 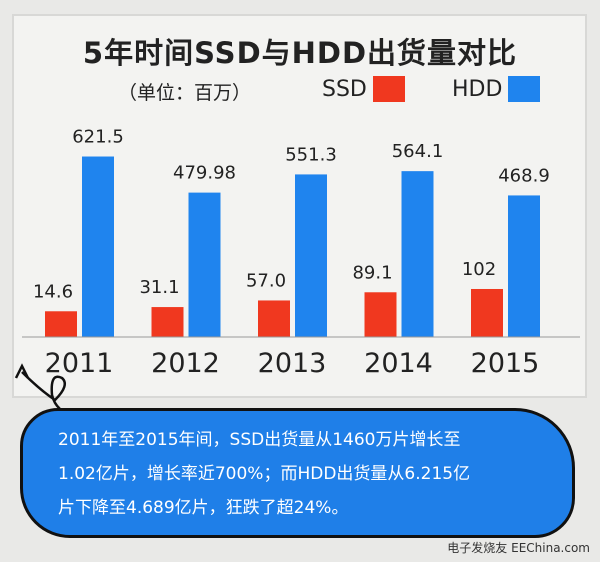 I want to click on data-label: 468.9, so click(x=524, y=175).